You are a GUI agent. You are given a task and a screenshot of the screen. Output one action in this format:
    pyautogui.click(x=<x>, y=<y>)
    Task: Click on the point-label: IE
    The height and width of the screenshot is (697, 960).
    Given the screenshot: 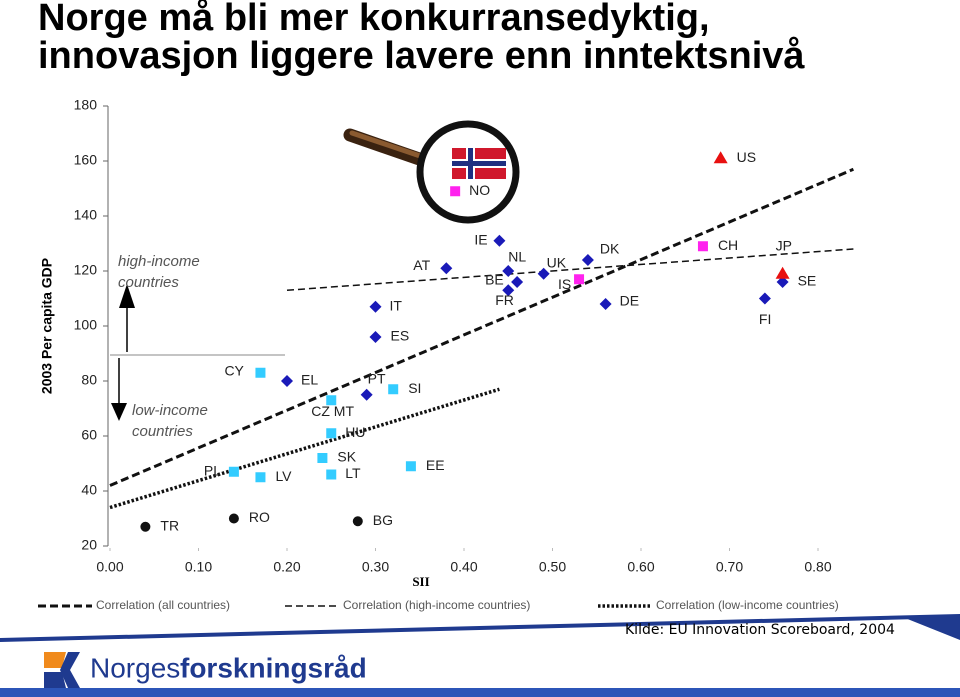 What is the action you would take?
    pyautogui.click(x=480, y=239)
    